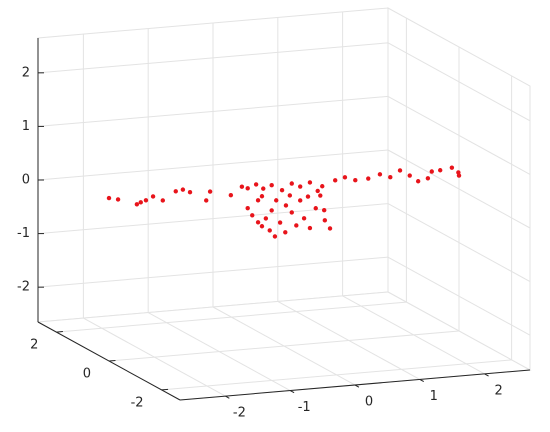  I want to click on y-tick-label: 2, so click(34, 345).